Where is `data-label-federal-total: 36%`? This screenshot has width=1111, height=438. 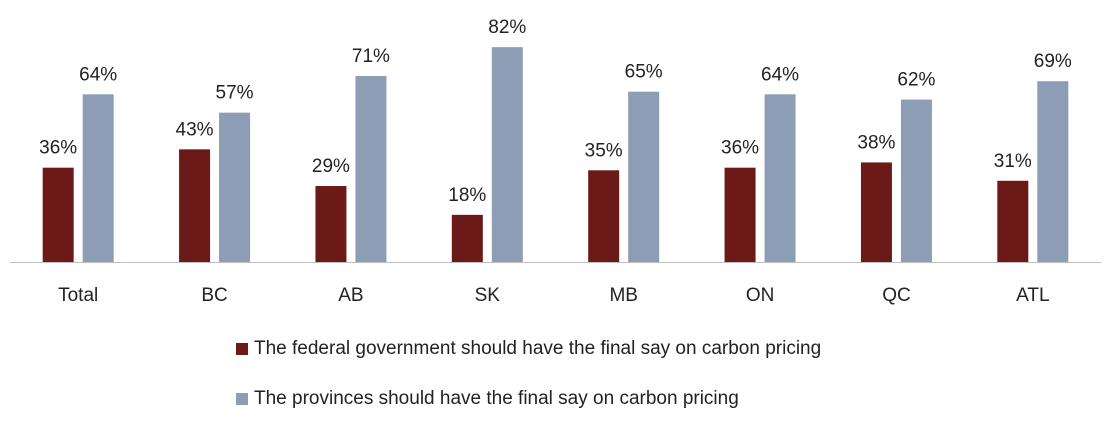
data-label-federal-total: 36% is located at coordinates (58, 148).